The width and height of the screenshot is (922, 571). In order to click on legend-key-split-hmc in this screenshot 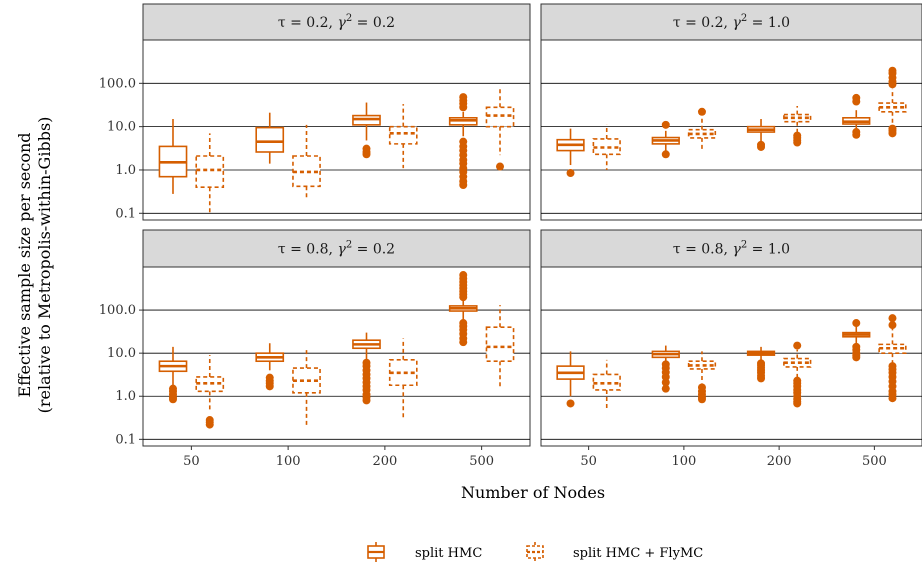, I will do `click(376, 552)`.